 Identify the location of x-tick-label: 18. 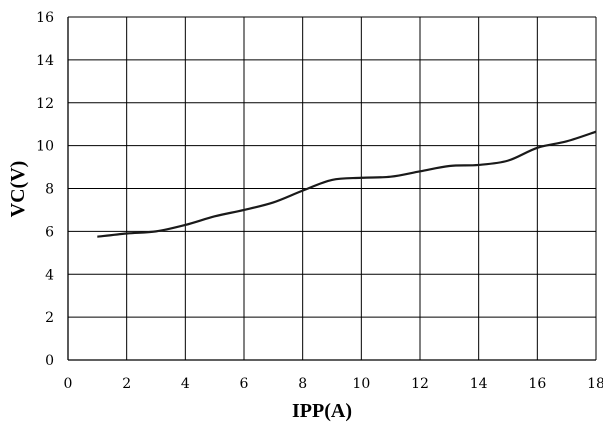
(595, 384).